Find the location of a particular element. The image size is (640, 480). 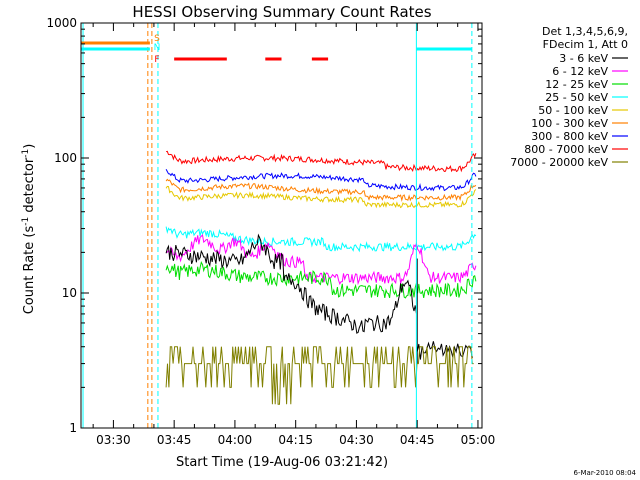

y-axis-label: Count Rate (s-1 detector-1) is located at coordinates (29, 229).